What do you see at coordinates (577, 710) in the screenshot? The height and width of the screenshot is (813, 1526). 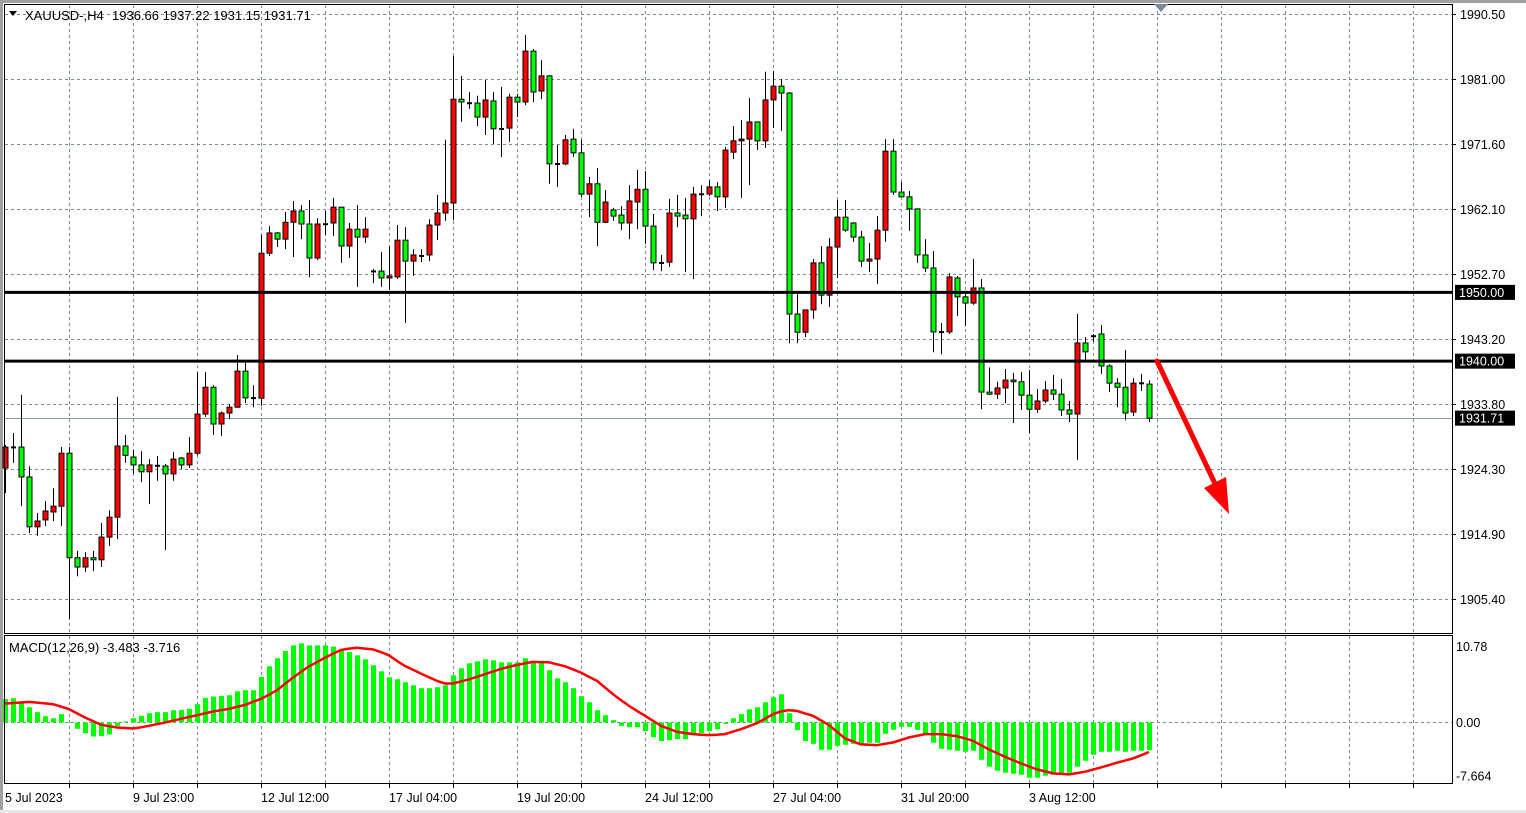 I see `macd-panel` at bounding box center [577, 710].